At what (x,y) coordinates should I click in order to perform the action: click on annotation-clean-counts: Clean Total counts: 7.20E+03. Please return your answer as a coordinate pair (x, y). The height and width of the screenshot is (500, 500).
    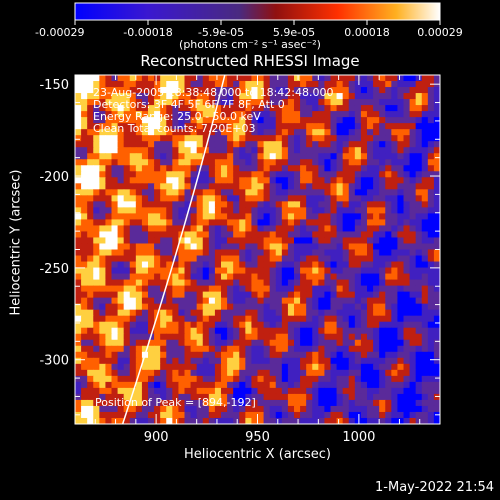
    Looking at the image, I should click on (174, 128).